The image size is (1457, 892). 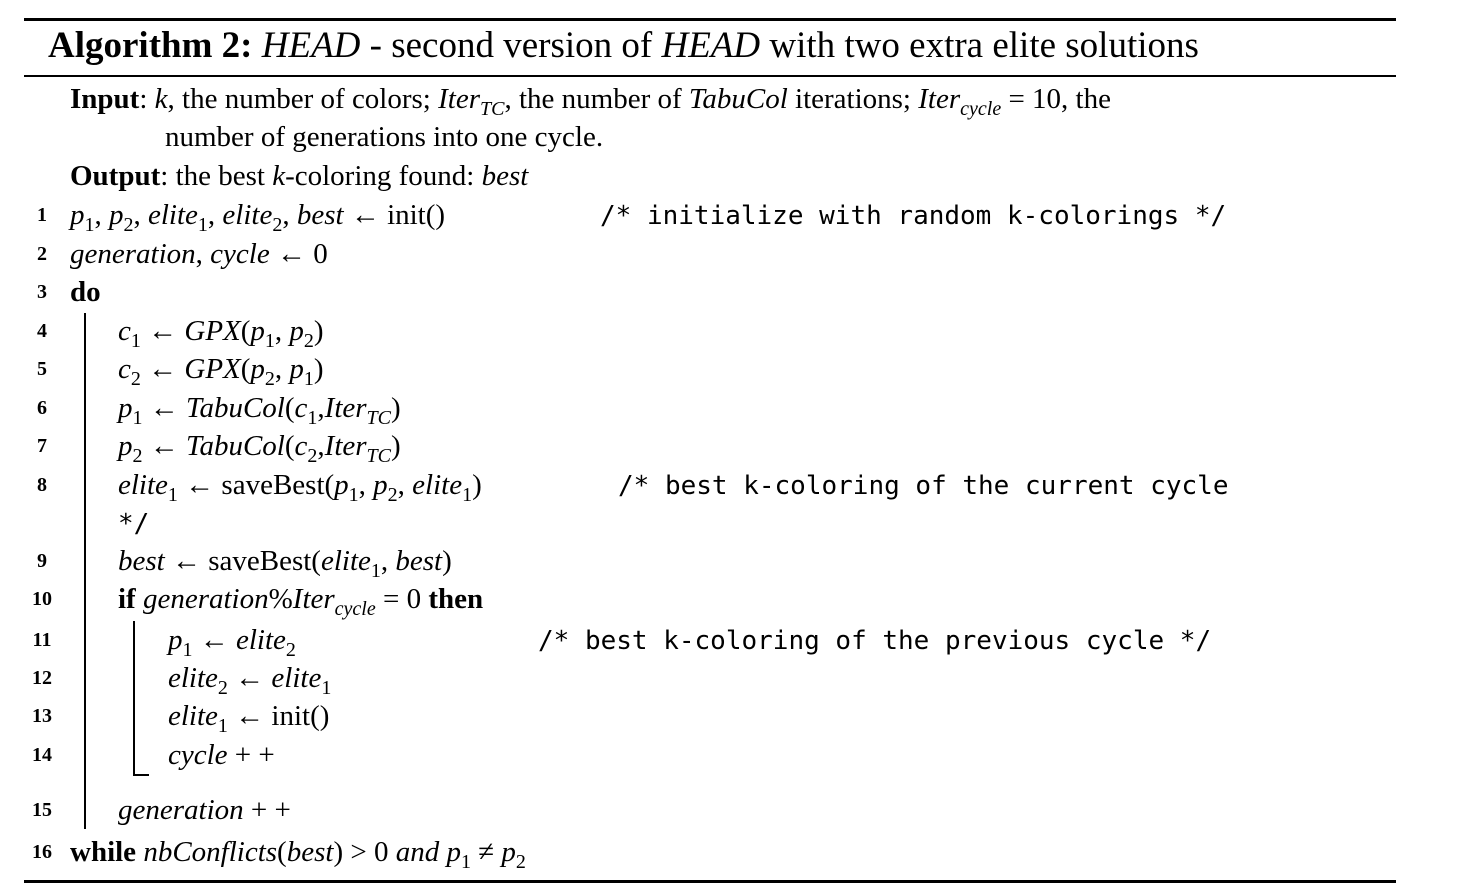 I want to click on input-label: Input, so click(x=105, y=99).